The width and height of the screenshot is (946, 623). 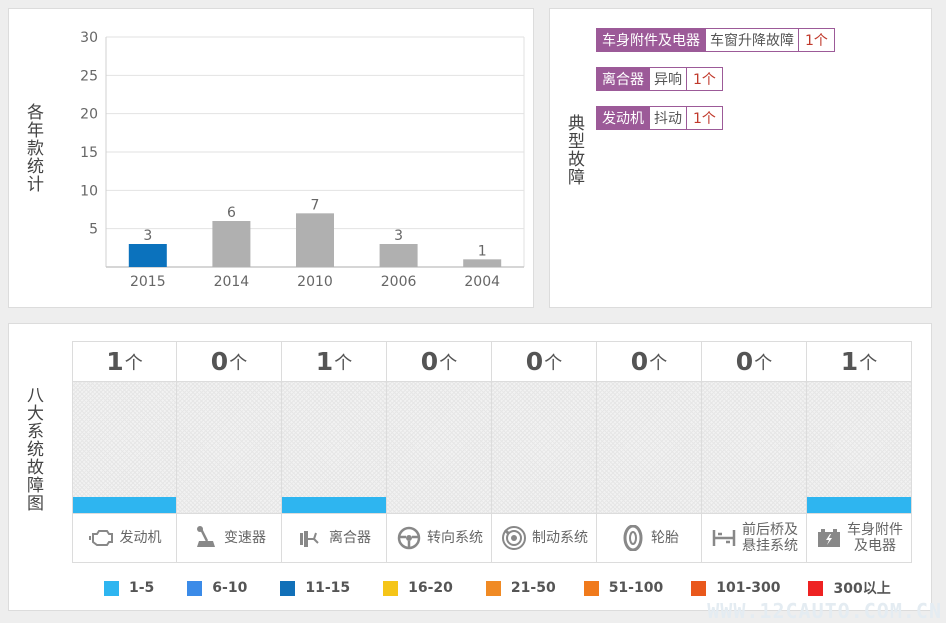 I want to click on legend-item: 6-10, so click(x=217, y=588).